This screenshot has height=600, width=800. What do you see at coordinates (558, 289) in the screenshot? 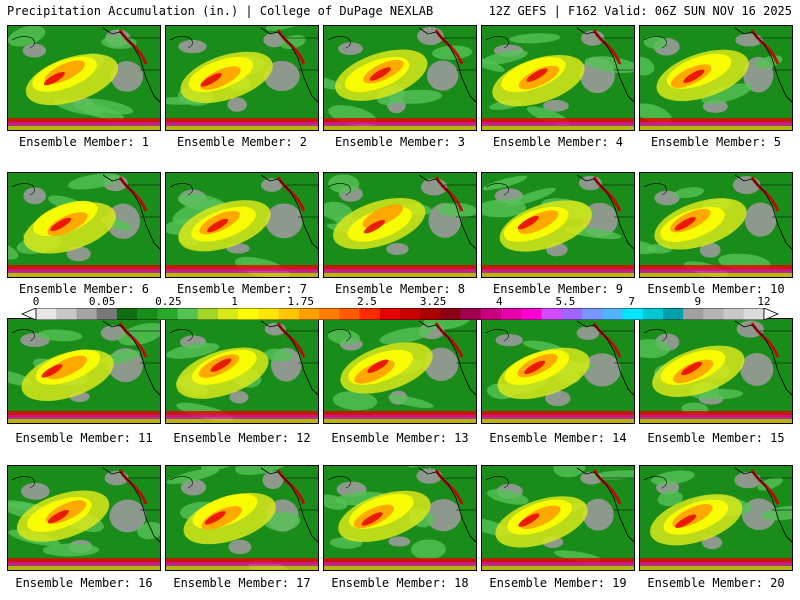
I see `ensemble-member-label: Ensemble Member: 9` at bounding box center [558, 289].